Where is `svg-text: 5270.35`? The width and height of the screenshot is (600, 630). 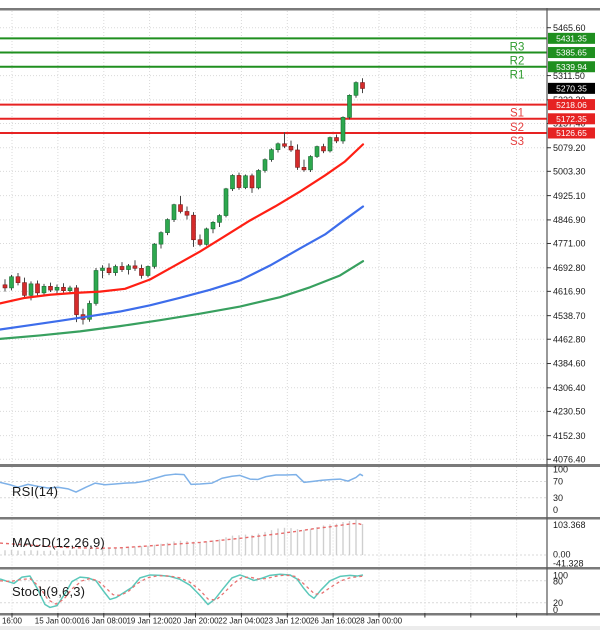 svg-text: 5270.35 is located at coordinates (571, 89).